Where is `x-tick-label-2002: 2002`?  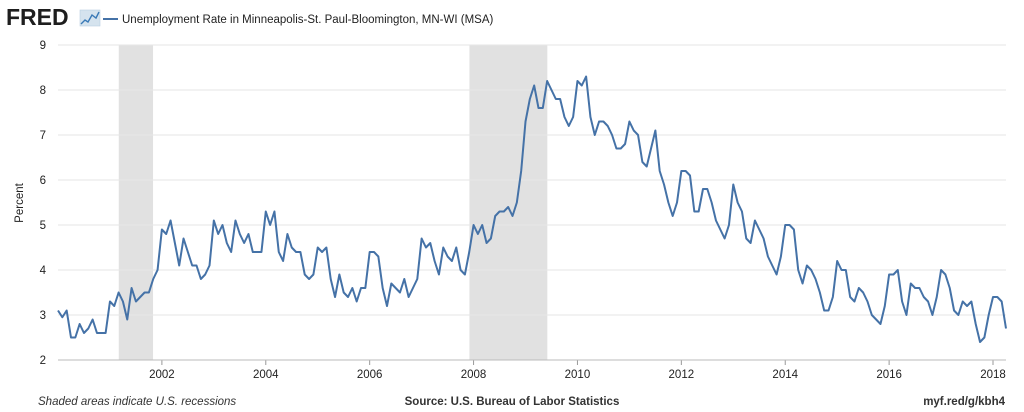
x-tick-label-2002: 2002 is located at coordinates (162, 375).